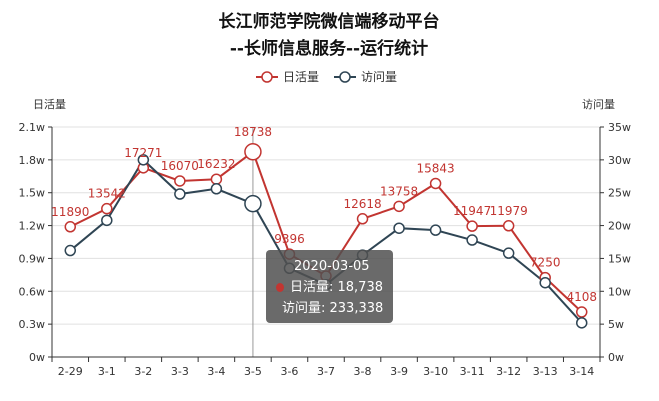  I want to click on y-tick-label-right: 30w, so click(619, 160).